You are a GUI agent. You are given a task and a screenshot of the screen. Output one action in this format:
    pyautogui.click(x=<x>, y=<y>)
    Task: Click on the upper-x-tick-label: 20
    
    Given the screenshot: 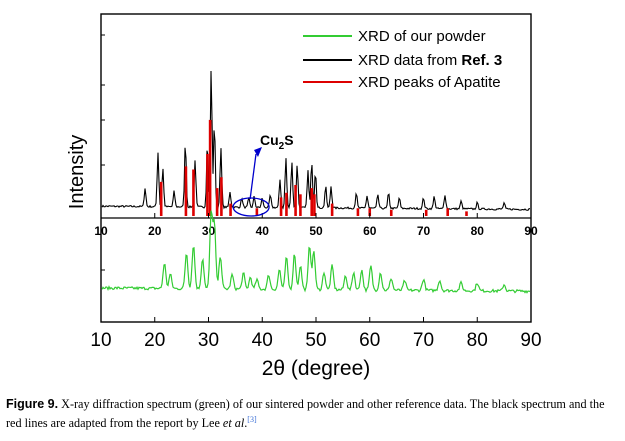 What is the action you would take?
    pyautogui.click(x=155, y=231)
    